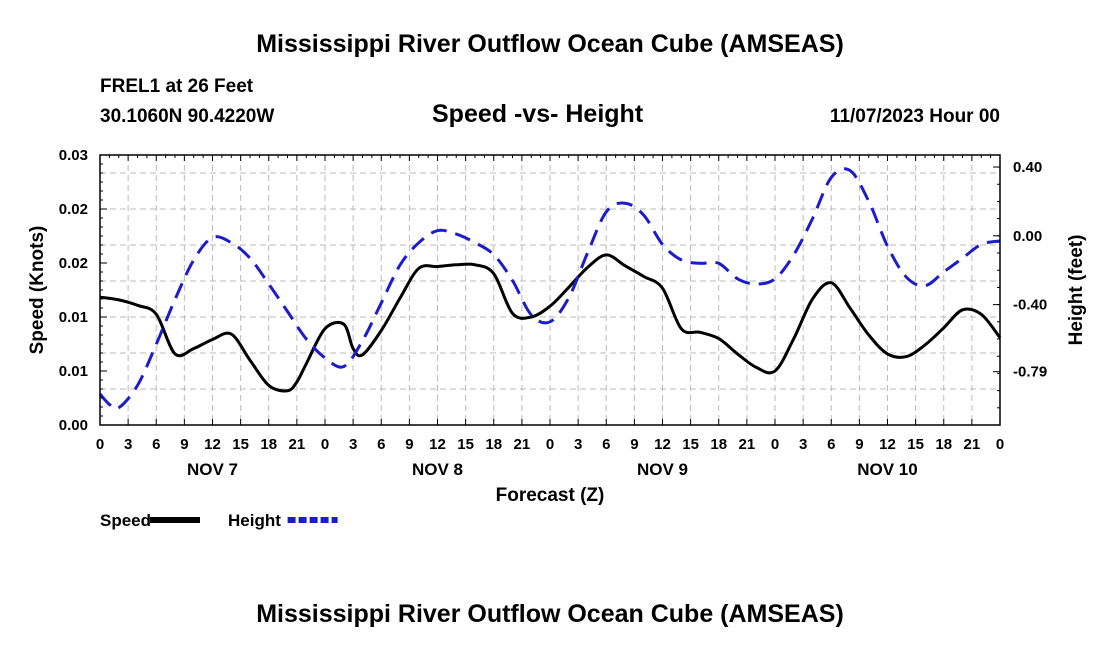  Describe the element at coordinates (1030, 305) in the screenshot. I see `y2-tick-label: -0.40` at that location.